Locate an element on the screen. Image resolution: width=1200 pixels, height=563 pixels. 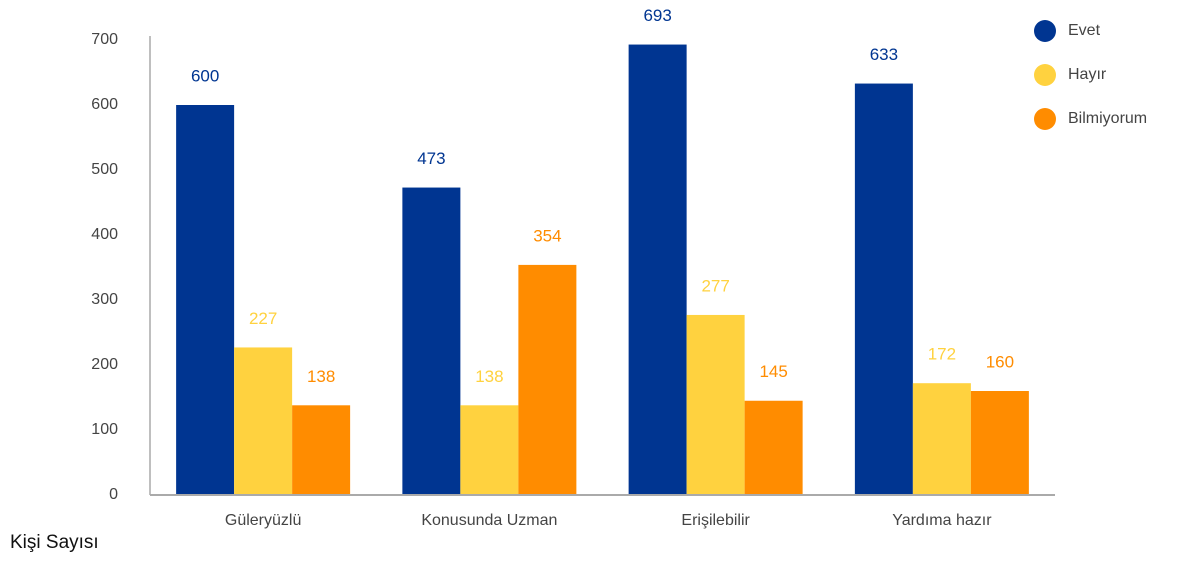
data-label: 172 is located at coordinates (942, 354).